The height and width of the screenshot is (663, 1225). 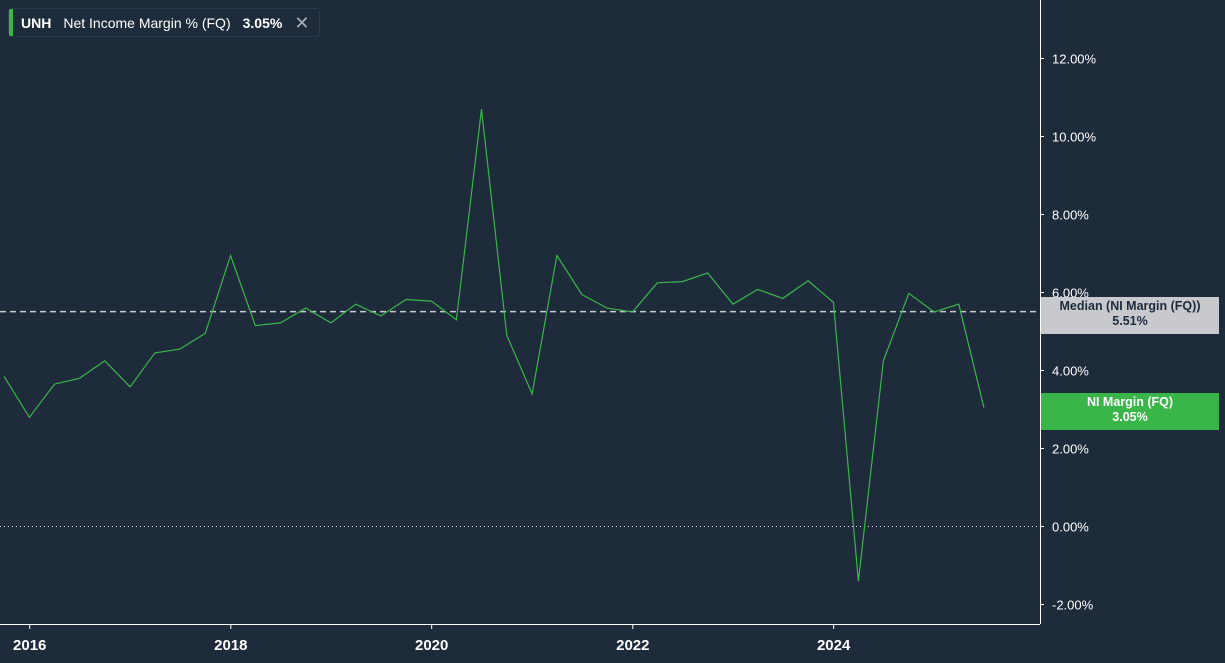 I want to click on y-tick-label: 4.00%, so click(x=1070, y=371).